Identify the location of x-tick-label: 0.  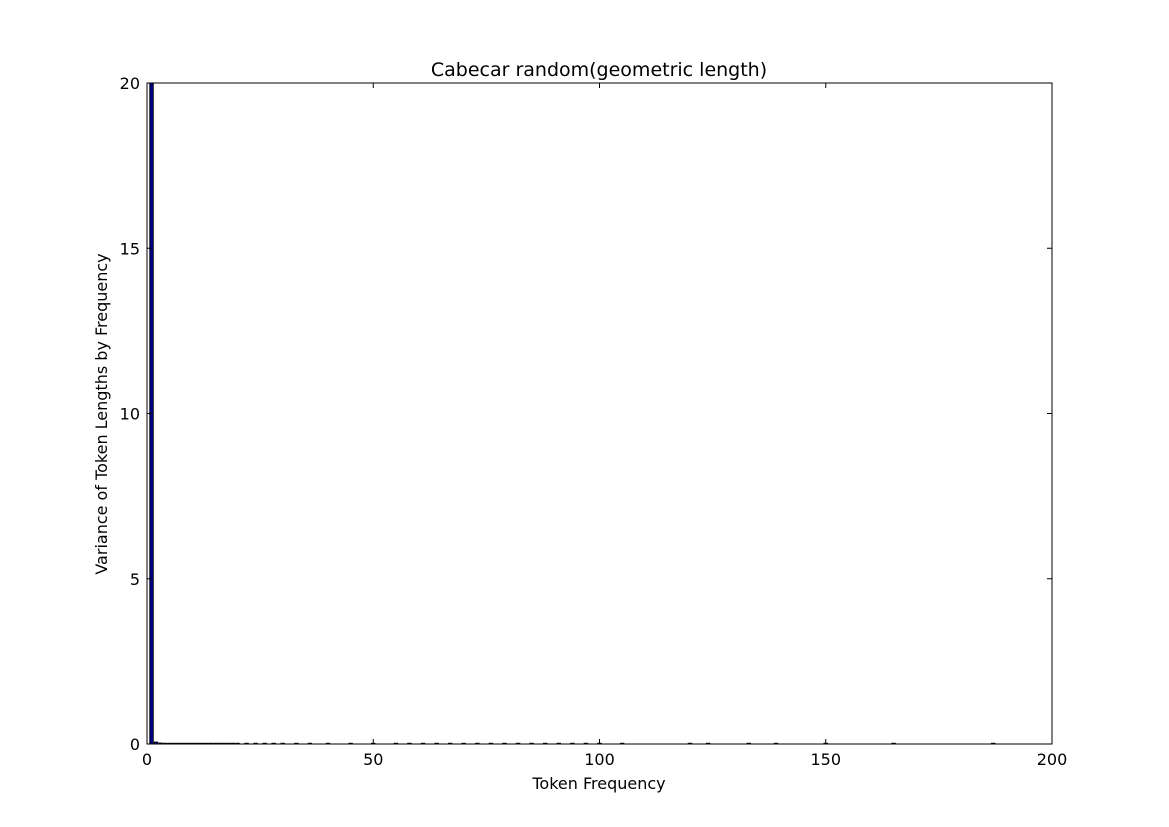
(147, 759).